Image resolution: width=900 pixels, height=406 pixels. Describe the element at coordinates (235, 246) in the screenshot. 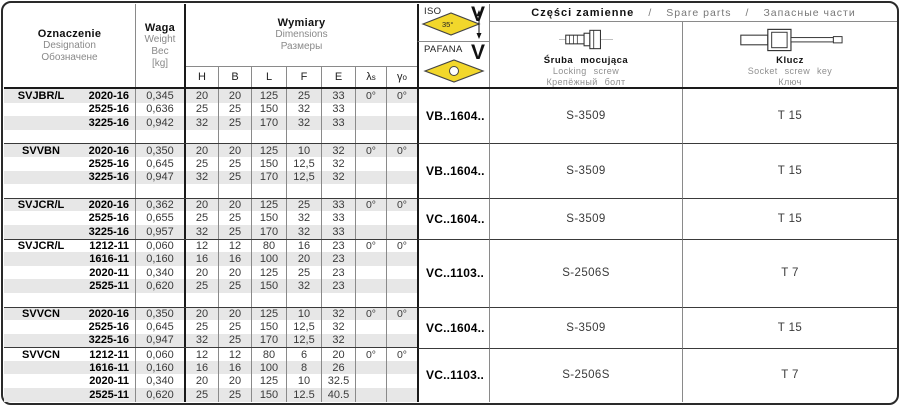

I see `cell-b: 12` at that location.